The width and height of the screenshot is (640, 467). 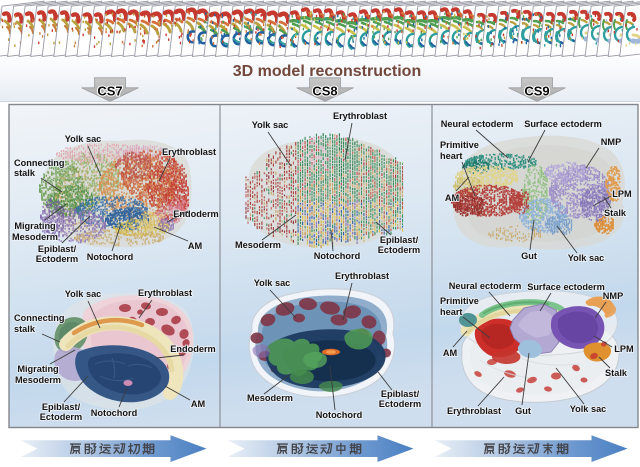 I want to click on svg-text: CS7, so click(x=109, y=91).